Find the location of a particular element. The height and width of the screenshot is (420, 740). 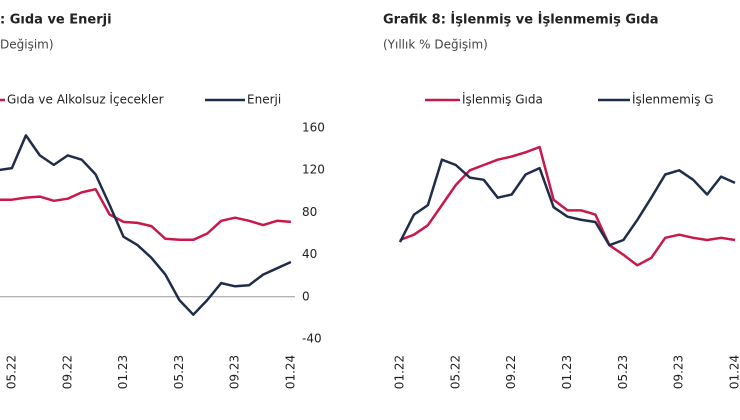

chart-title: : Gıda ve Enerji is located at coordinates (56, 20).